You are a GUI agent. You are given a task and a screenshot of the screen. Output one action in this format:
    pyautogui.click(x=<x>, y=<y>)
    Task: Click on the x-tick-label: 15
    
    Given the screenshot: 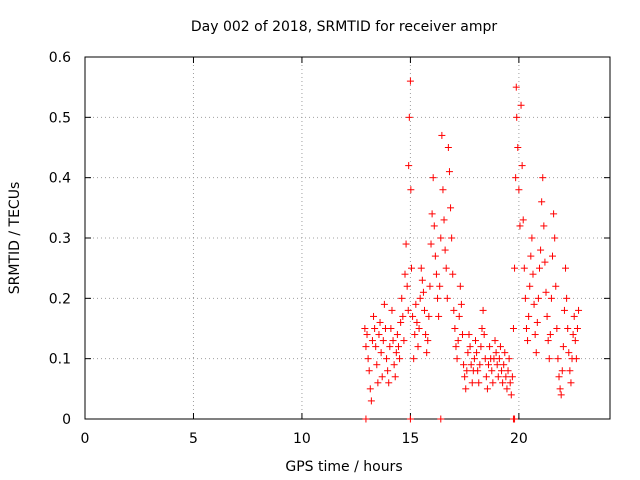 What is the action you would take?
    pyautogui.click(x=410, y=439)
    